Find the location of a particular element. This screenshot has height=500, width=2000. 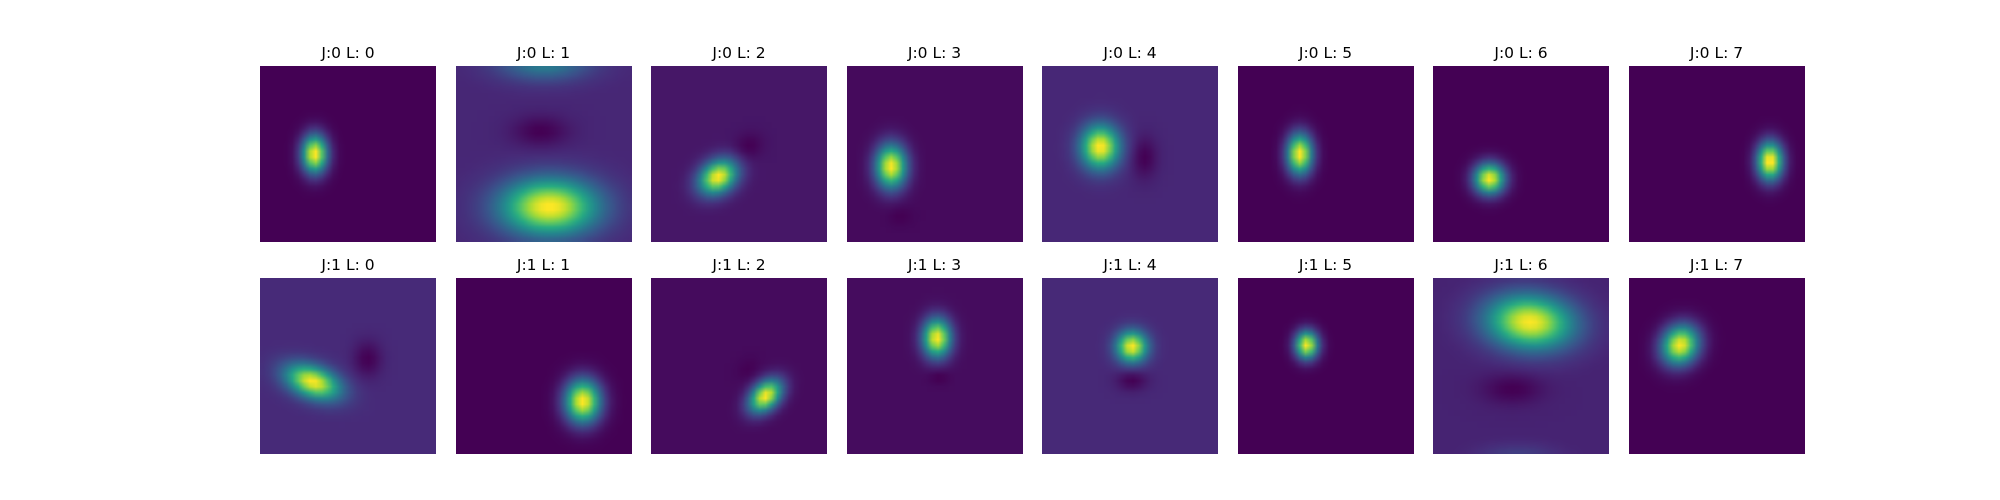

panel-title: J:1 L: 6 is located at coordinates (1521, 265).